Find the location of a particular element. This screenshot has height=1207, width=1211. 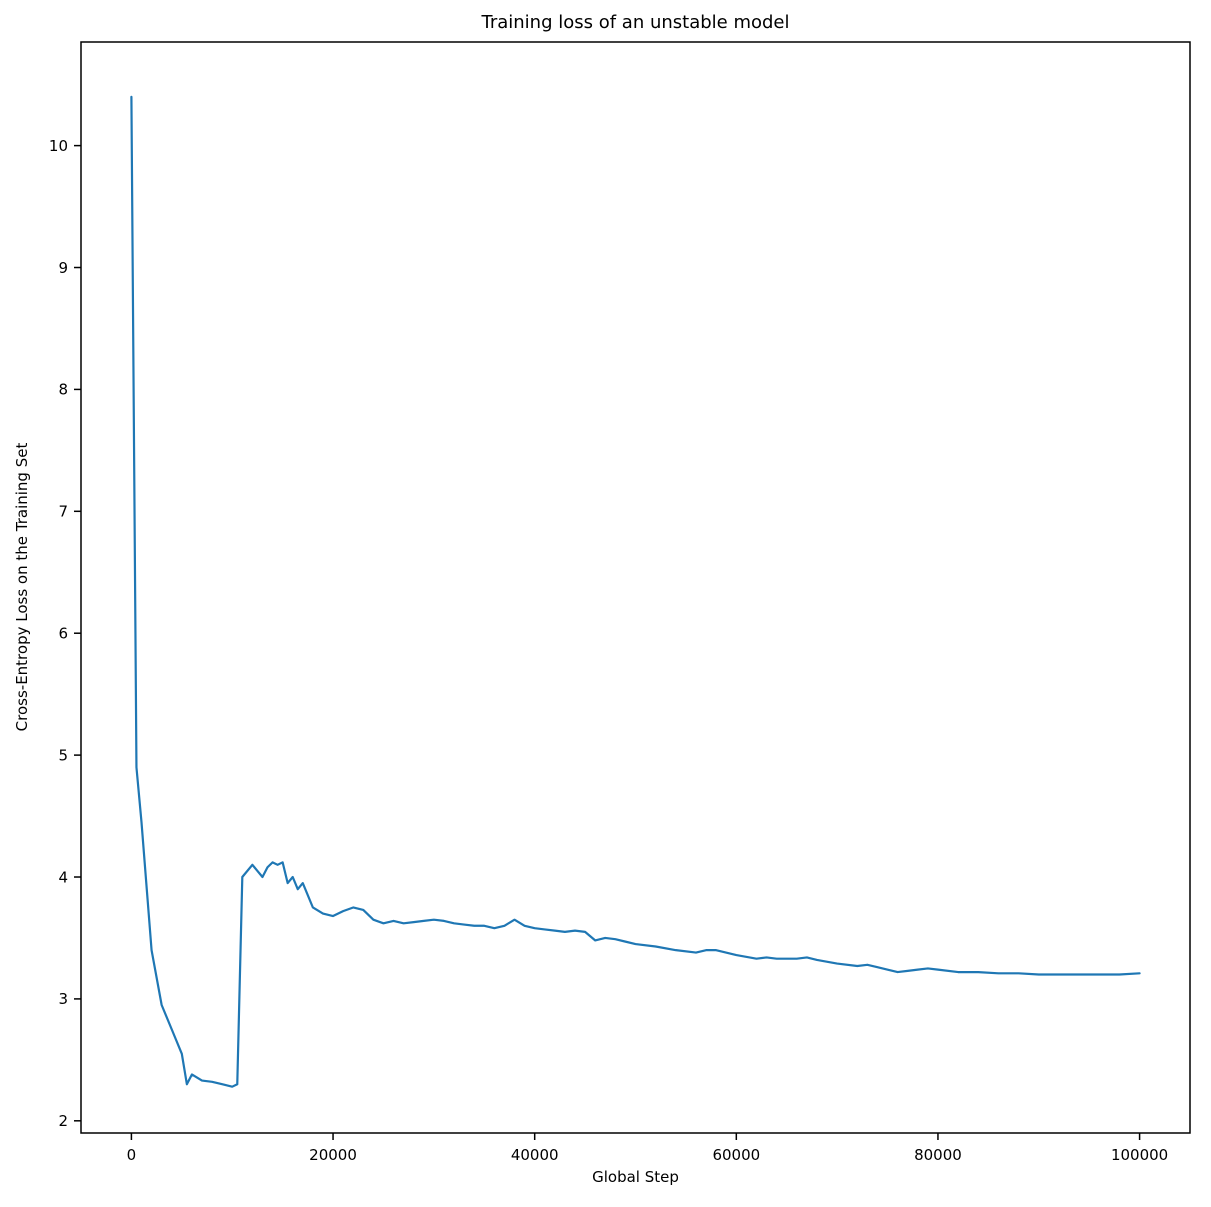

chart-title: Training loss of an unstable model is located at coordinates (635, 22).